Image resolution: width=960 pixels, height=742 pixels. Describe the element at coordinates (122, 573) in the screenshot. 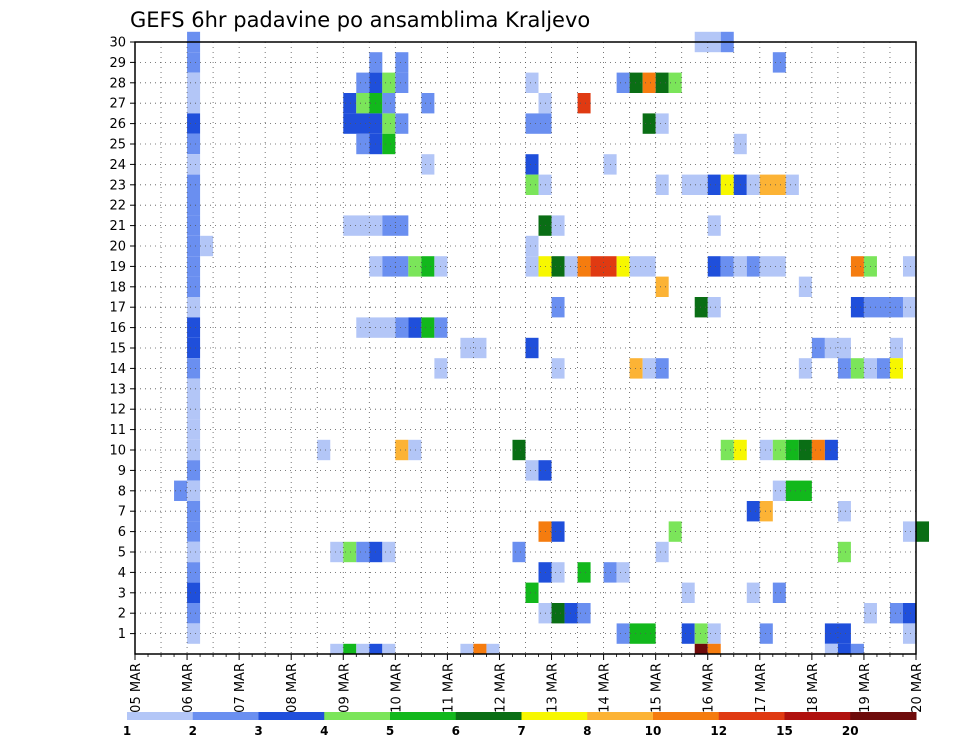

I see `y-tick-label: 4` at that location.